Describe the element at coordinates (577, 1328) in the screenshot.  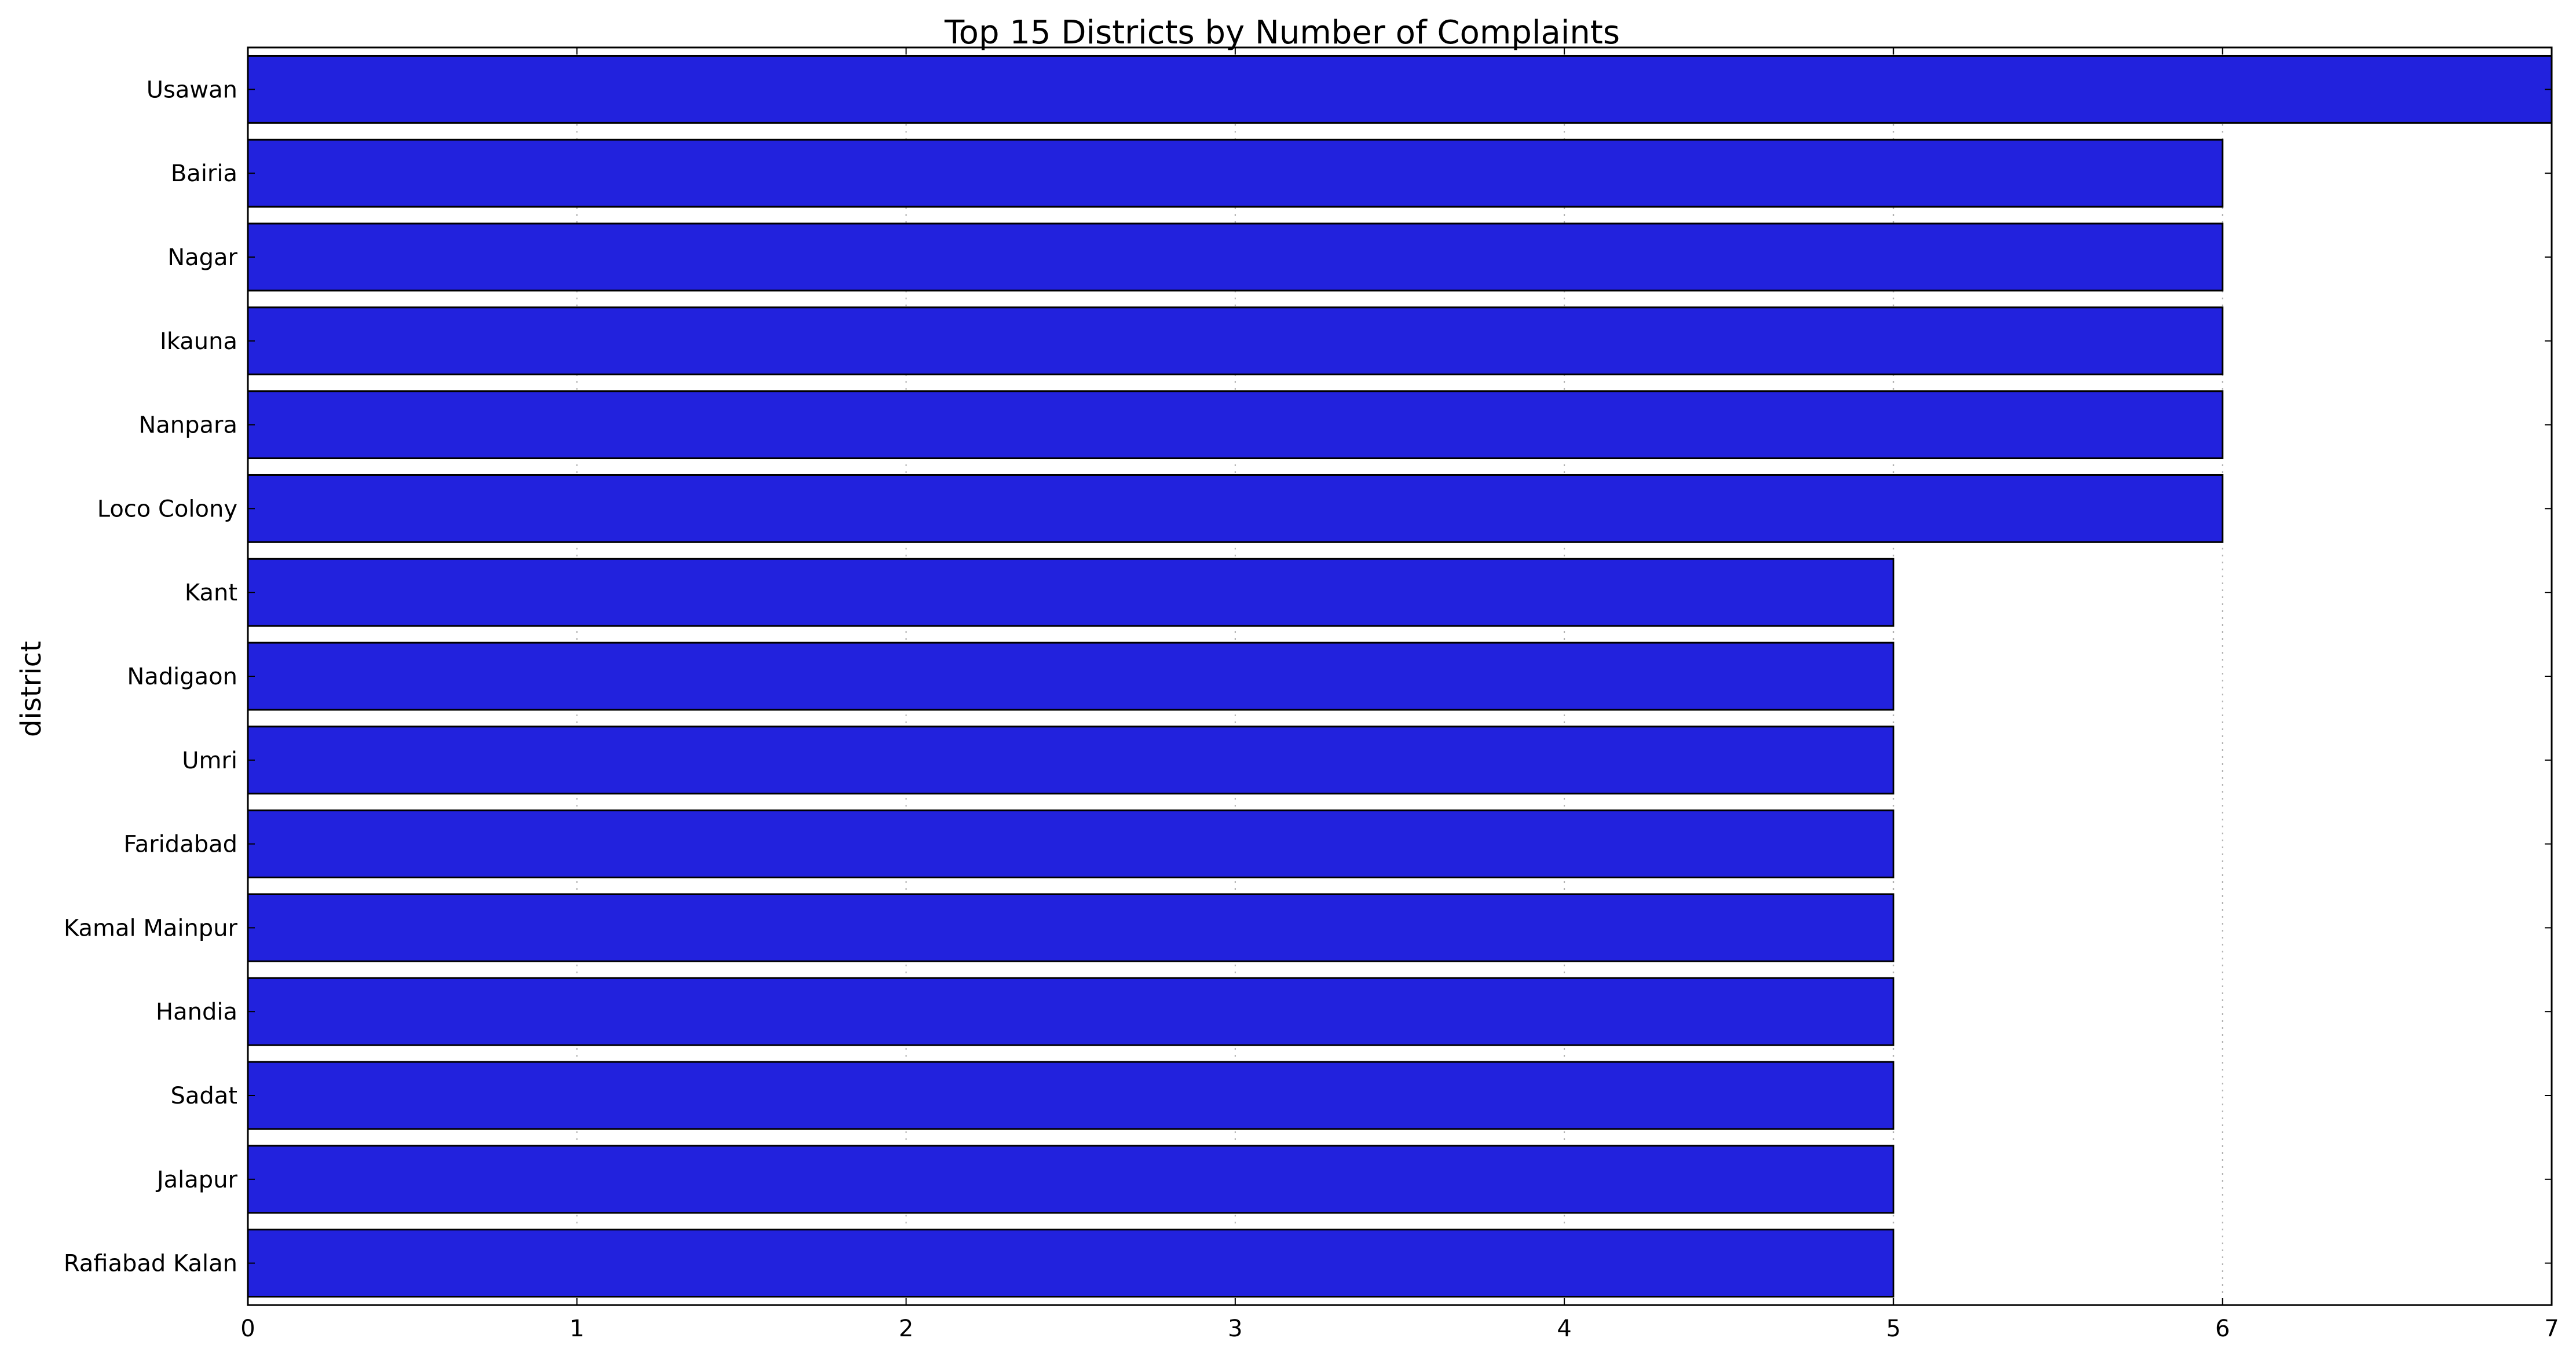
I see `x-tick-label: 1` at that location.